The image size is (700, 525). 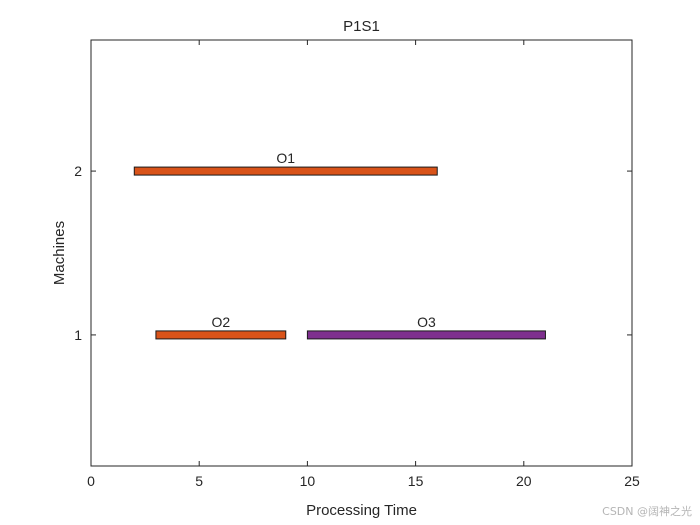 What do you see at coordinates (416, 481) in the screenshot?
I see `x-tick-label: 15` at bounding box center [416, 481].